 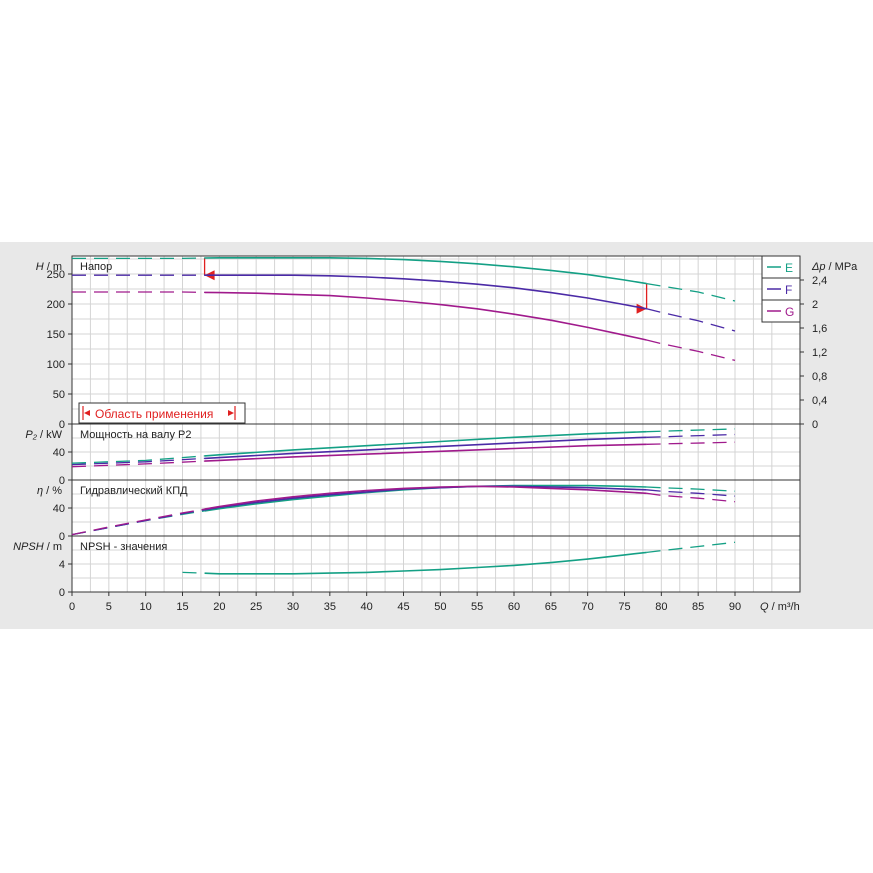 I want to click on x-tick-label: 15, so click(x=182, y=607).